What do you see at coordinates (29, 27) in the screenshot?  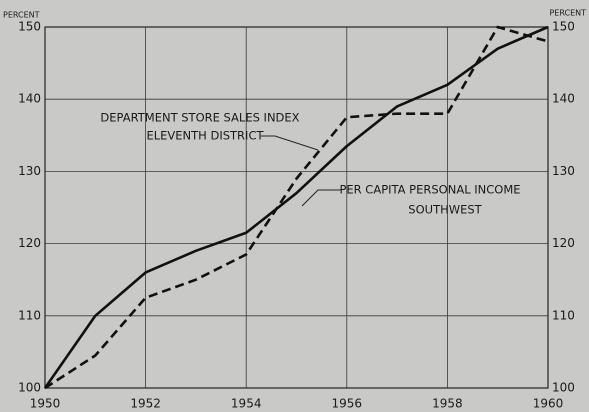 I see `y-tick-label: 150` at bounding box center [29, 27].